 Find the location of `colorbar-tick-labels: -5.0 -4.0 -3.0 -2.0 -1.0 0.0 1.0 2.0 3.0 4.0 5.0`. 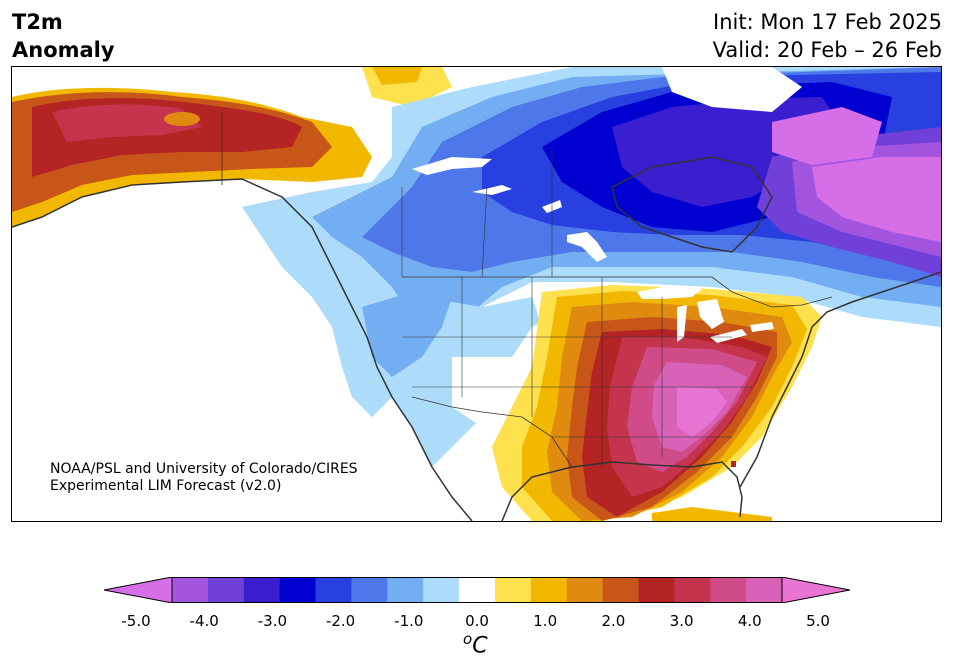

colorbar-tick-labels: -5.0 -4.0 -3.0 -2.0 -1.0 0.0 1.0 2.0 3.0 4.0 5.0 is located at coordinates (477, 622).